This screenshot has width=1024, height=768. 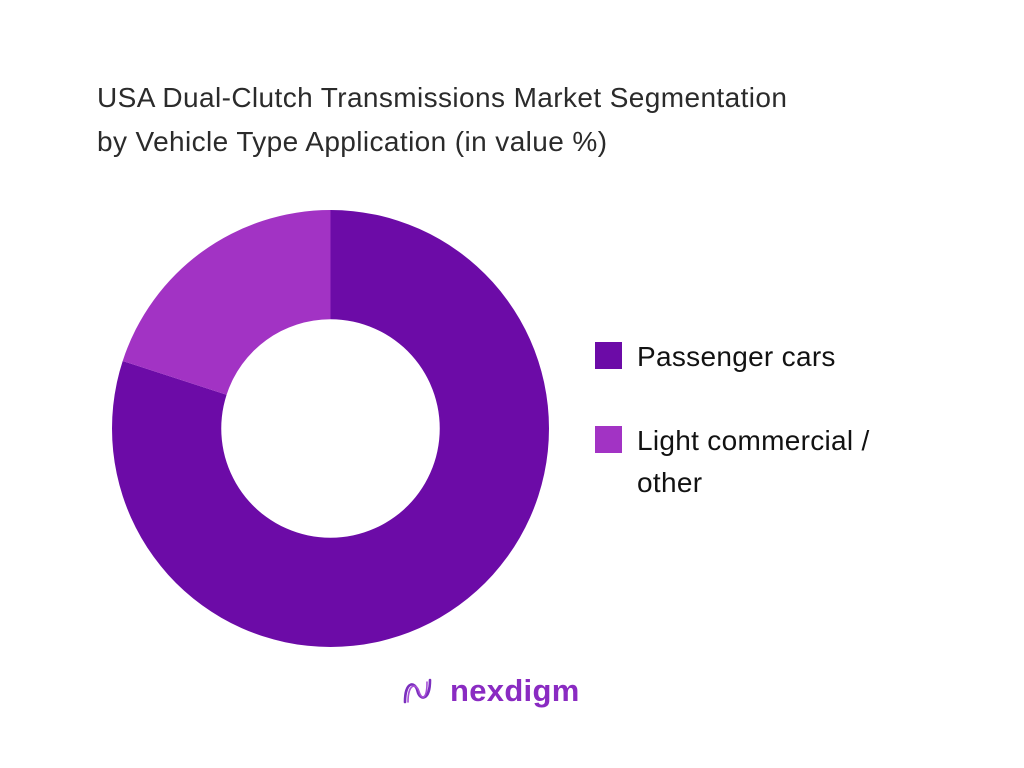 I want to click on legend-item-passenger-cars: Passenger cars, so click(x=732, y=357).